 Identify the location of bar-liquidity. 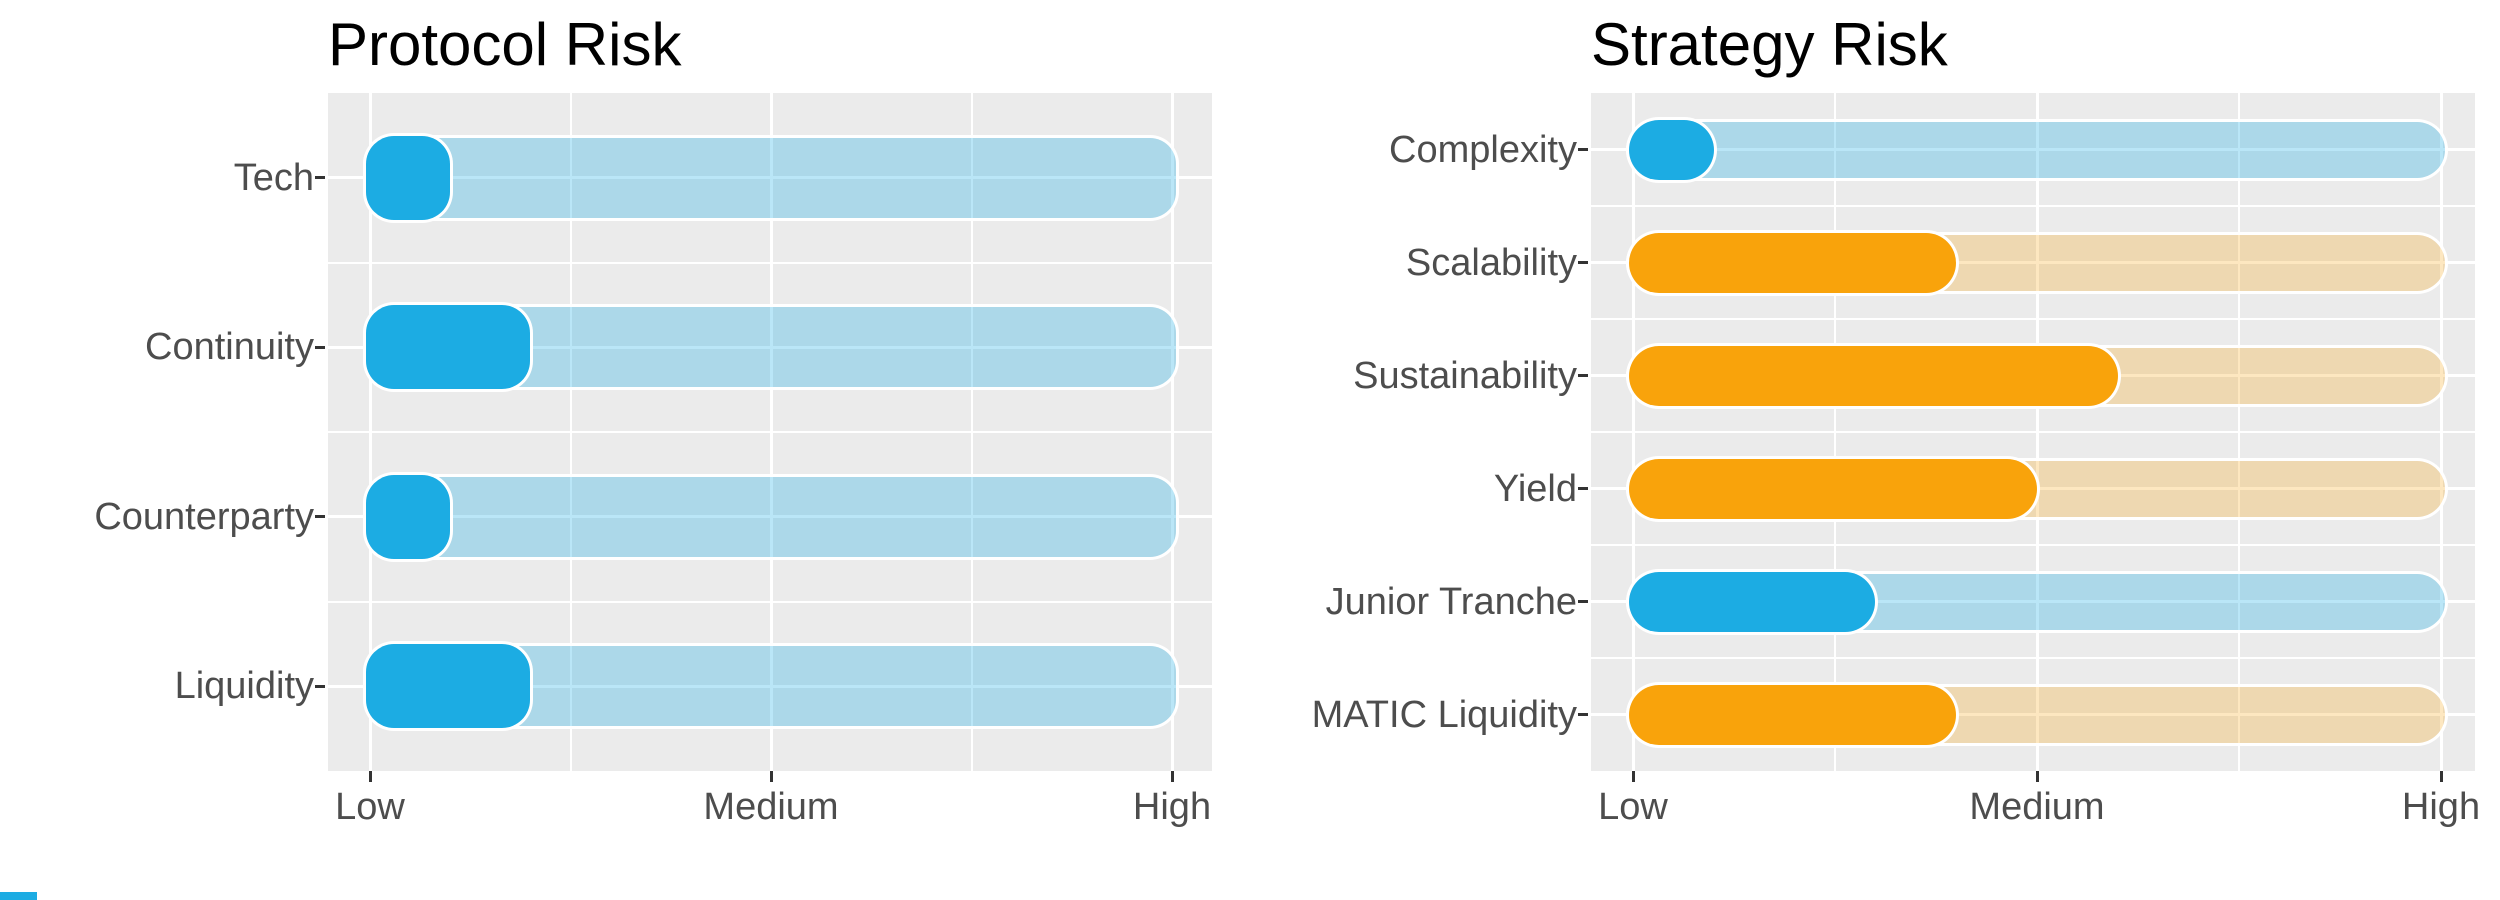
(448, 686).